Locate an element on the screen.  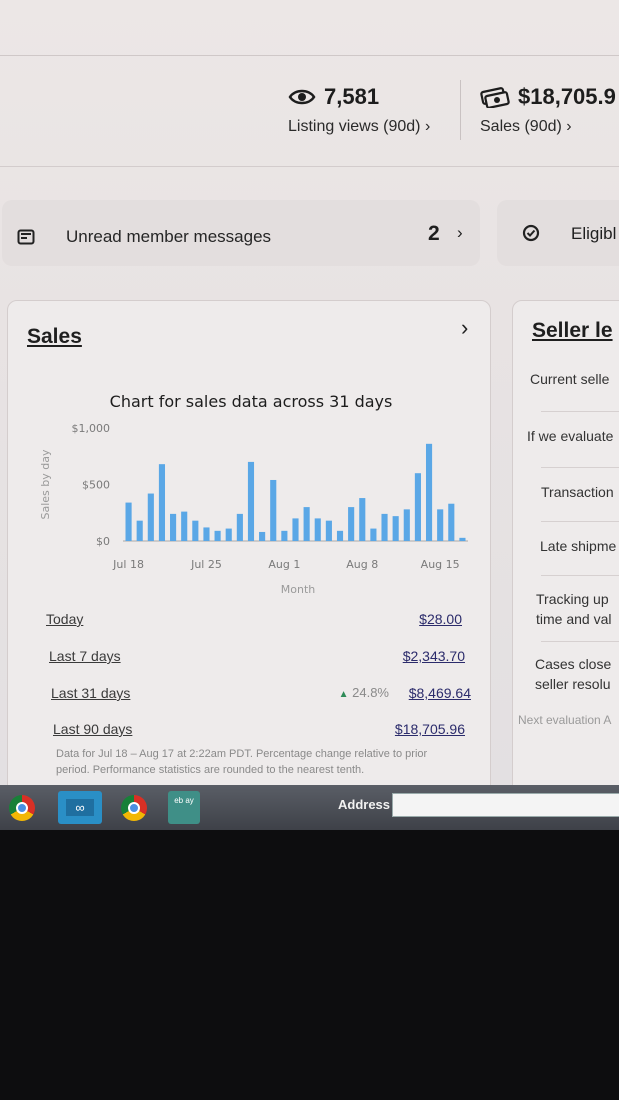
eligible-card: Eligibl is located at coordinates (558, 233).